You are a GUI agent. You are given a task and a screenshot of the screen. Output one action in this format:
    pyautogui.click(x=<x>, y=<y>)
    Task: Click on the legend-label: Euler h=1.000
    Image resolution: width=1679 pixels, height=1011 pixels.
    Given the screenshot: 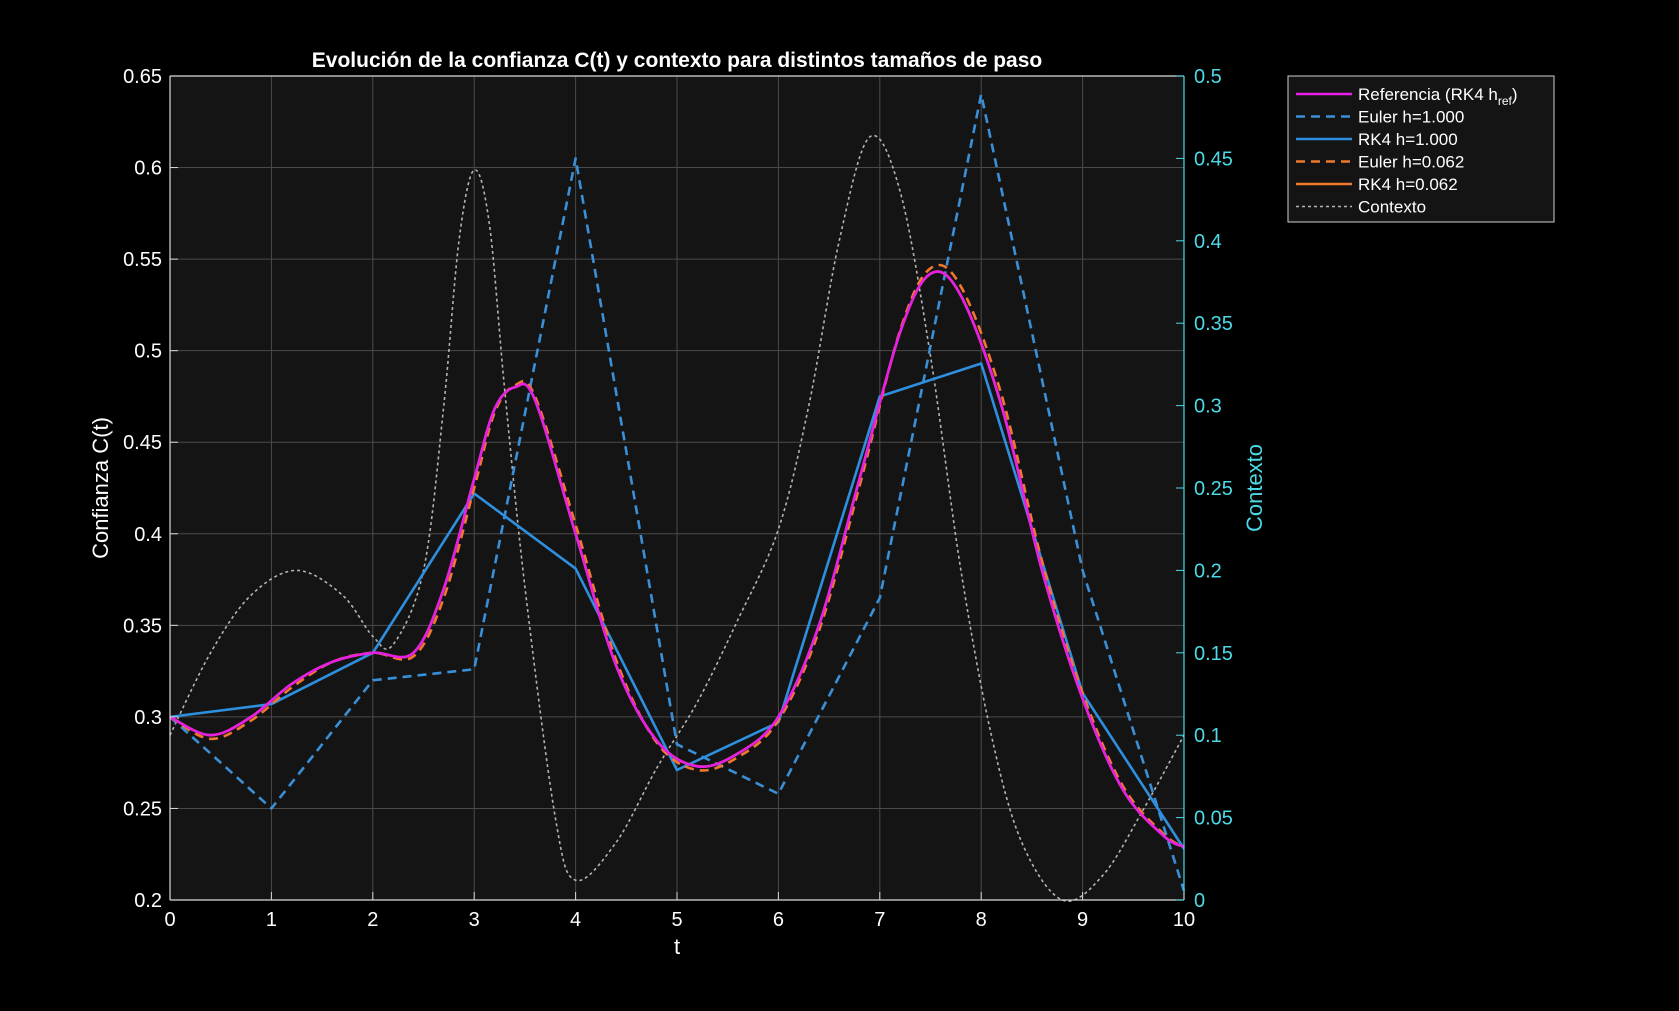 What is the action you would take?
    pyautogui.click(x=1411, y=117)
    